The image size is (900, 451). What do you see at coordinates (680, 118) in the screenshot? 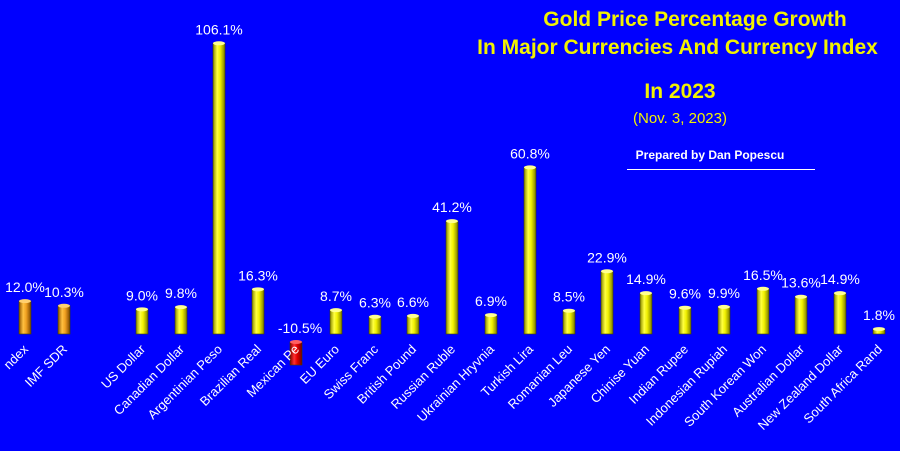
I see `chart-date: (Nov. 3, 2023)` at bounding box center [680, 118].